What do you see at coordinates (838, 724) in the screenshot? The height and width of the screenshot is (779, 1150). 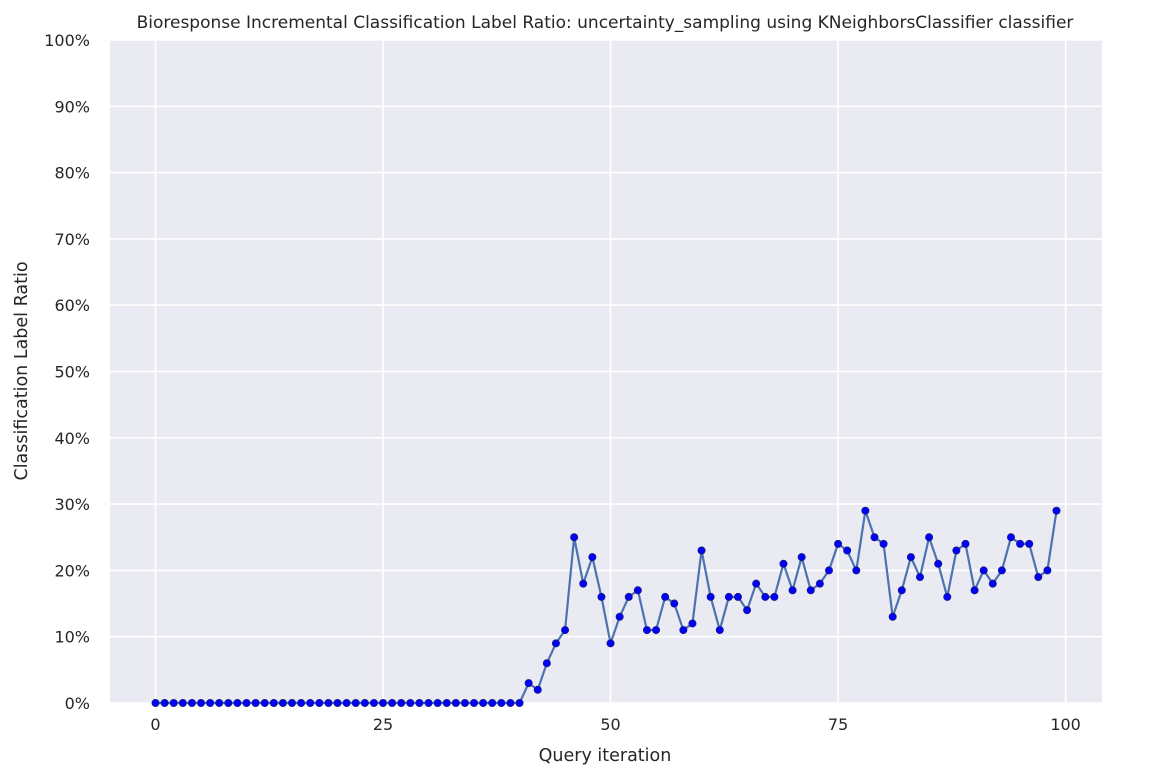 I see `x-tick-label: 75` at bounding box center [838, 724].